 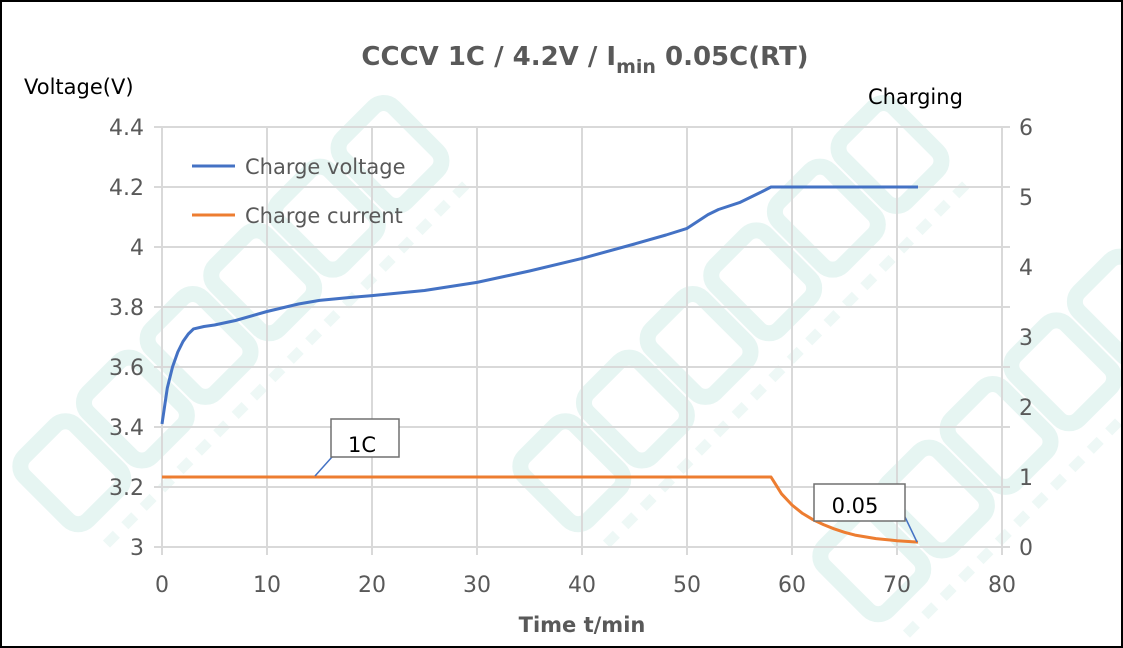 What do you see at coordinates (1026, 198) in the screenshot?
I see `y-right-tick-label: 5` at bounding box center [1026, 198].